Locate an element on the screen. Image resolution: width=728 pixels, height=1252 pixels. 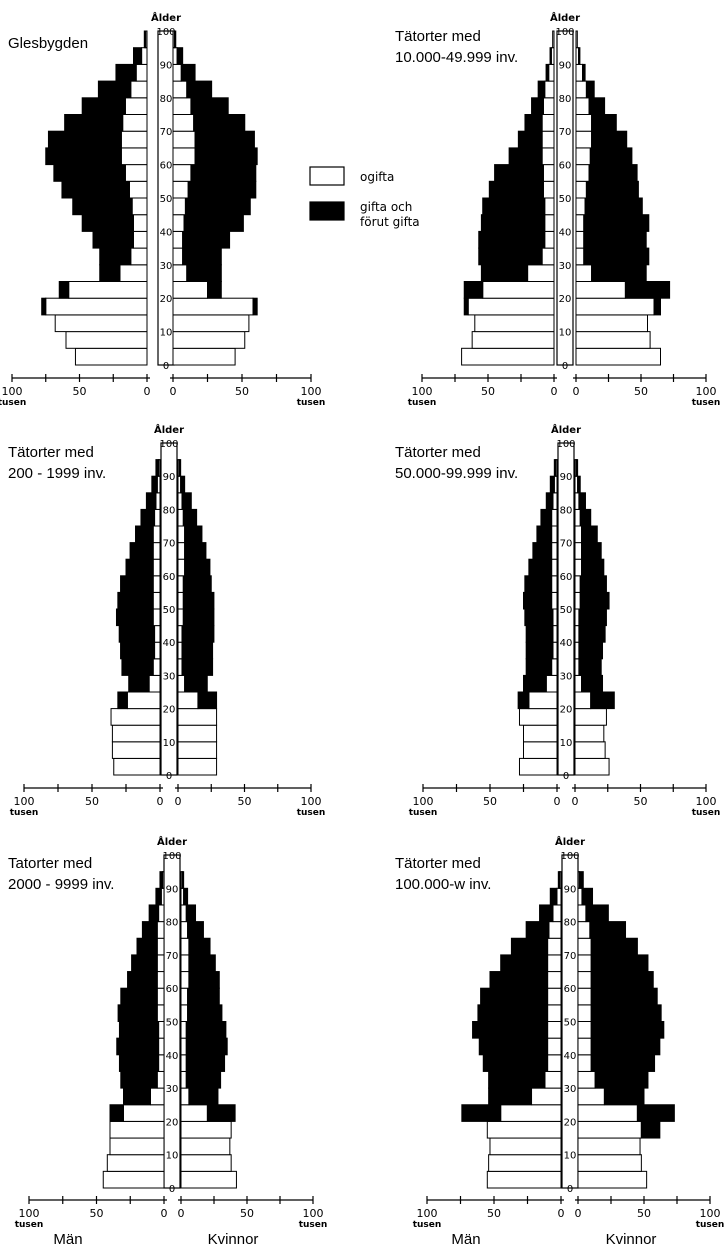
panel-title-line: Tätorter med is located at coordinates (438, 452).